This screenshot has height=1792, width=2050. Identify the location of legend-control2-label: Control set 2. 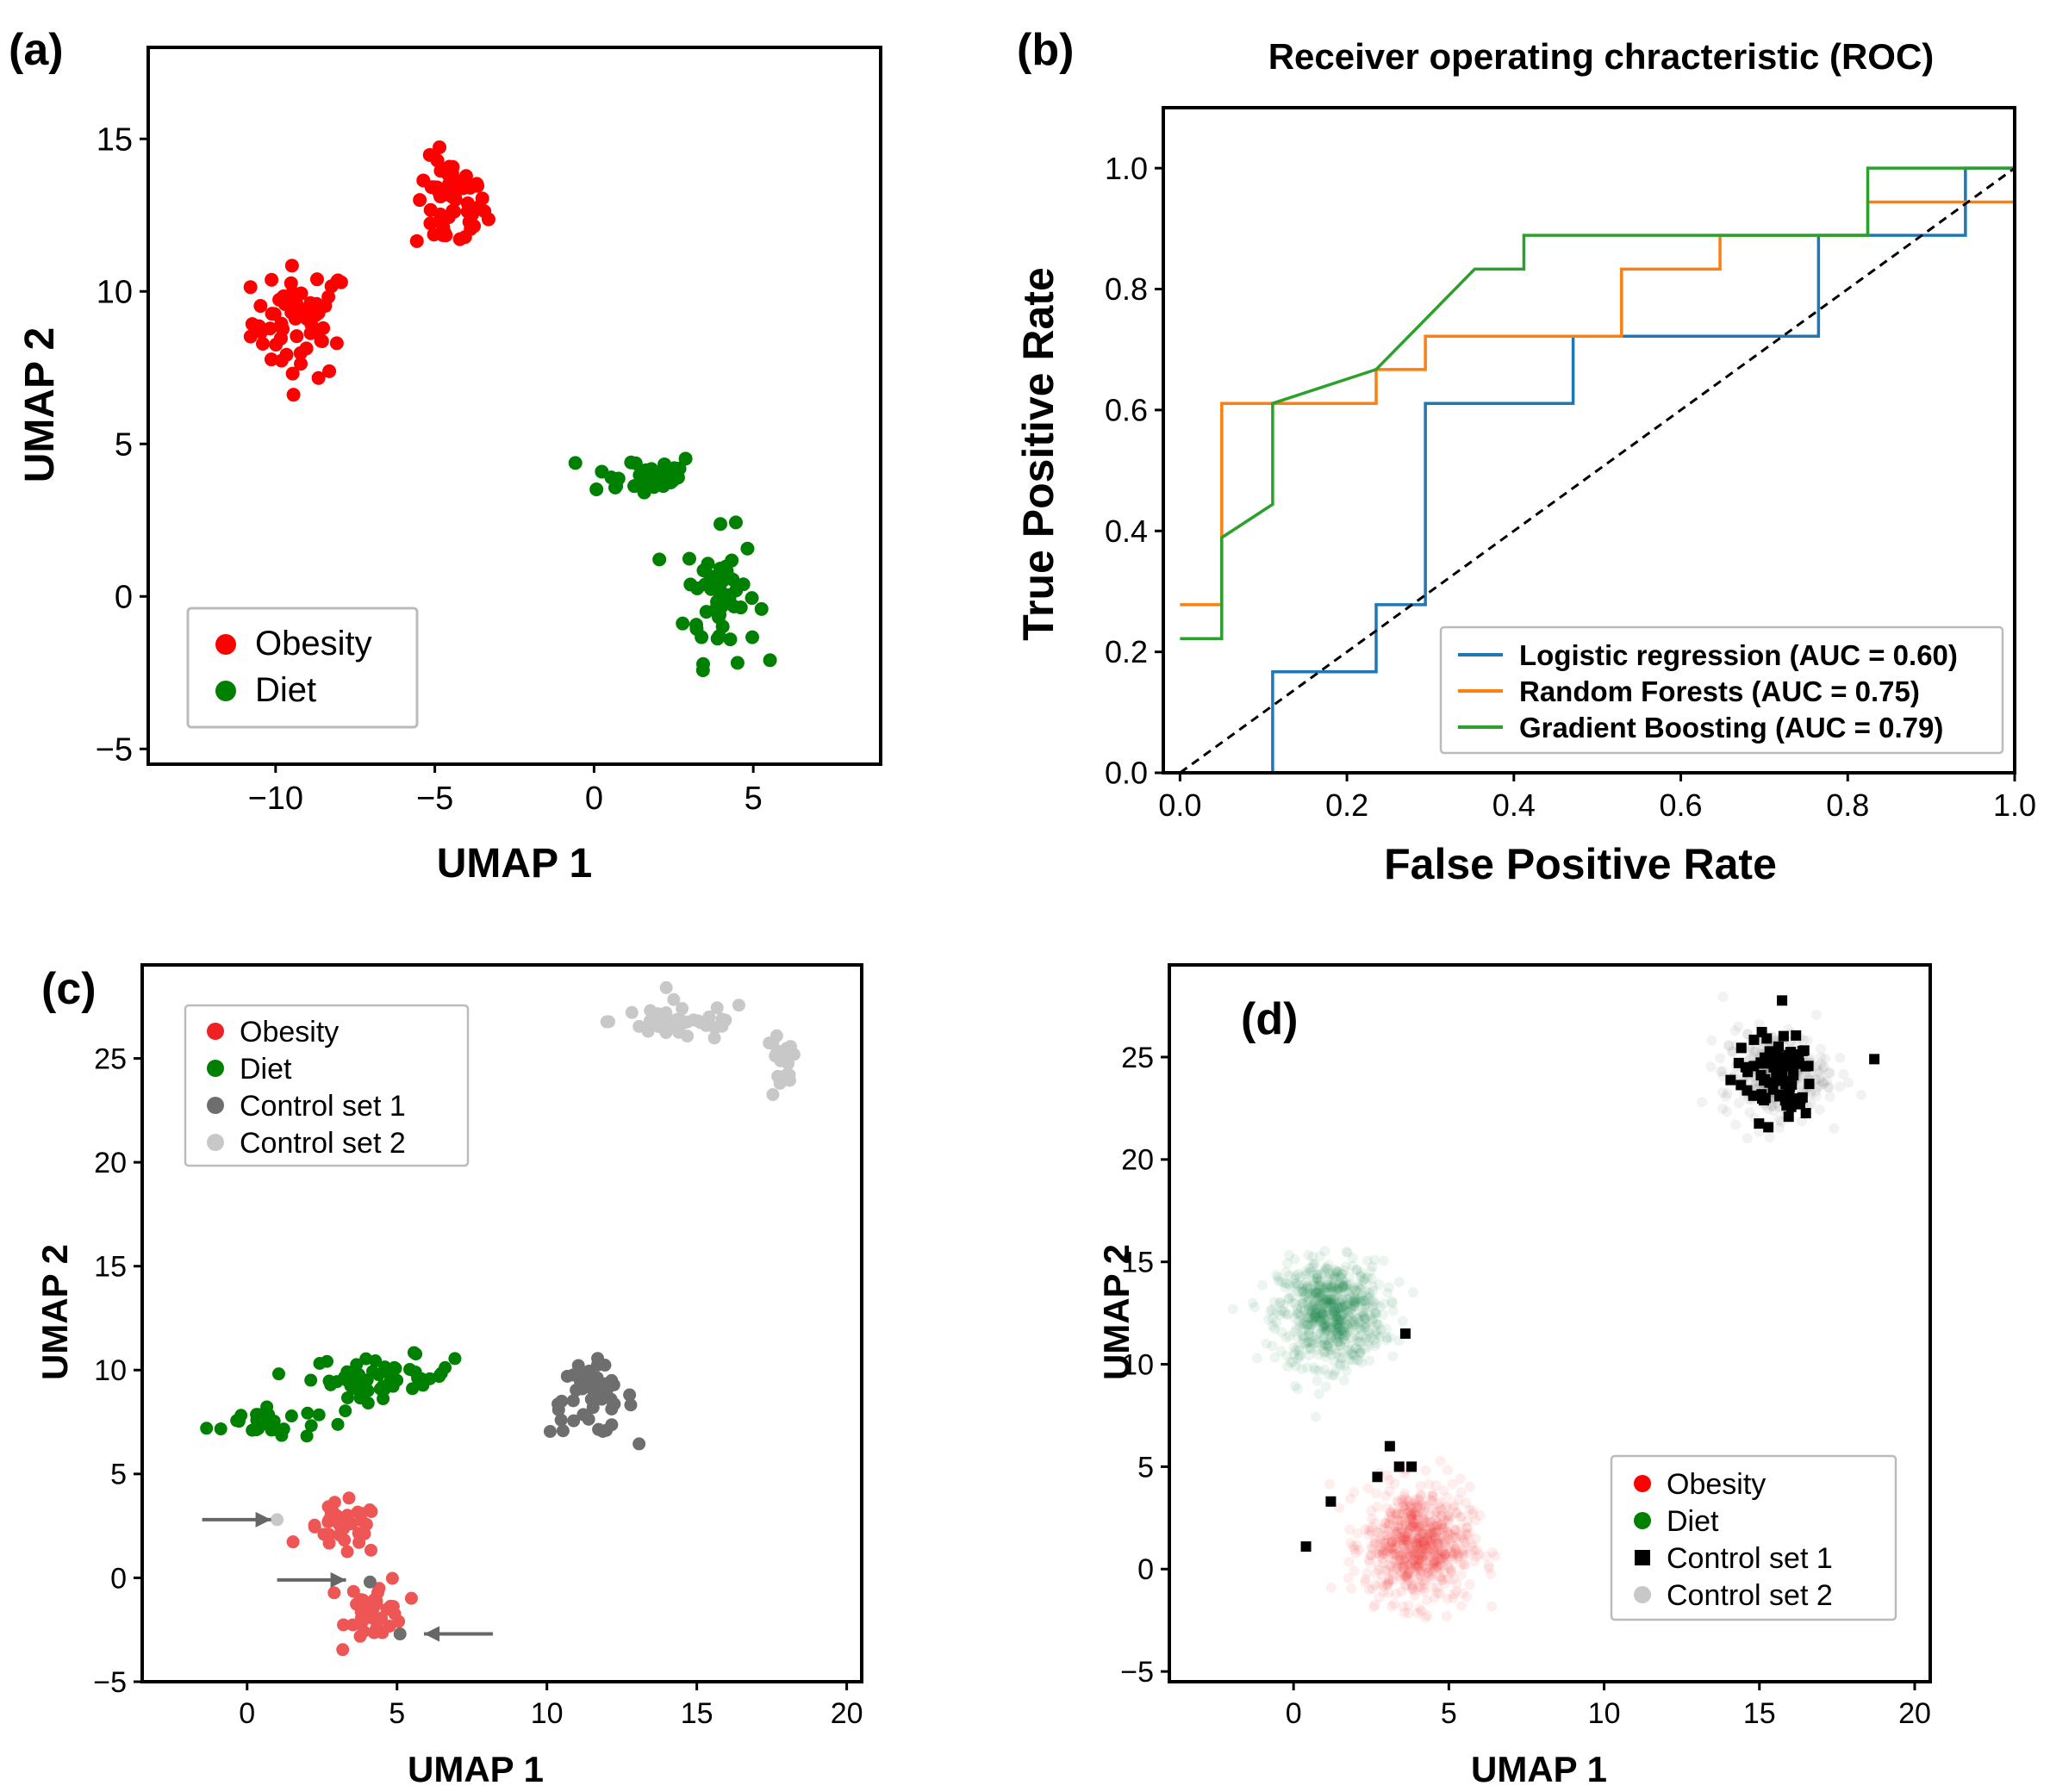
(323, 1144).